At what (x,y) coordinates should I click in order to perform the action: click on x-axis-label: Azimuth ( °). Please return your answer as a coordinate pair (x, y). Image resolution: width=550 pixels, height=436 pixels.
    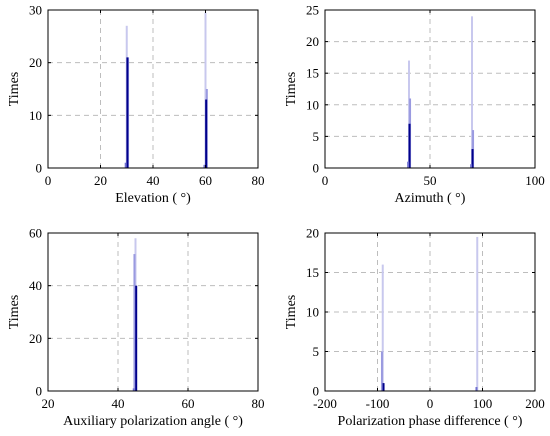
    Looking at the image, I should click on (430, 198).